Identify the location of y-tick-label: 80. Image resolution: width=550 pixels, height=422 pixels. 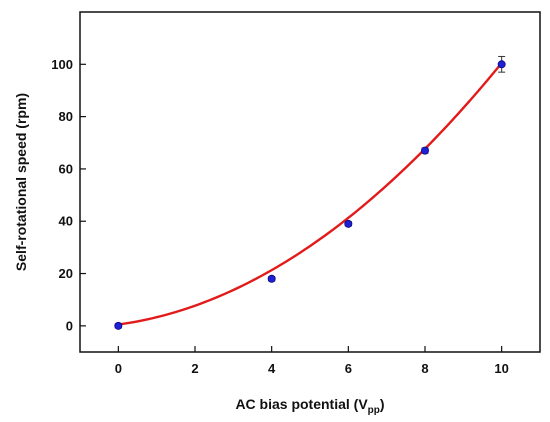
(66, 116).